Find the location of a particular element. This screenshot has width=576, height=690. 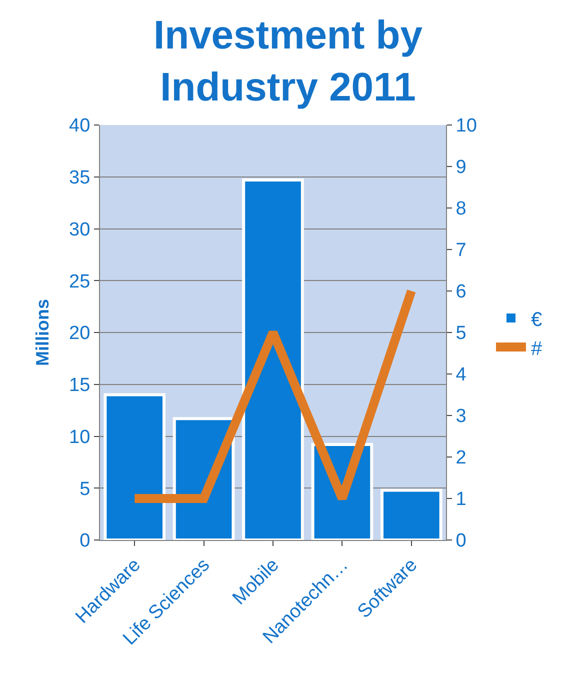

y2-tick-label: 0 is located at coordinates (461, 541).